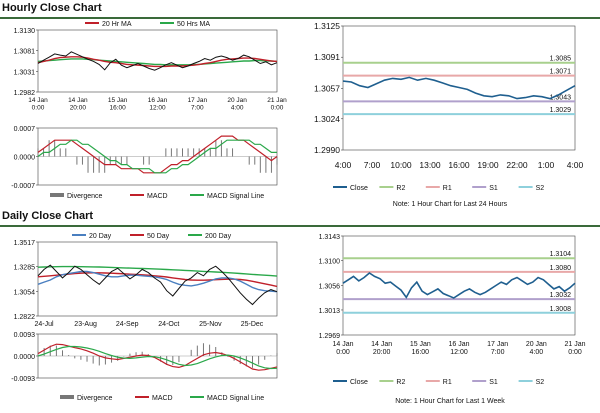 Image resolution: width=600 pixels, height=413 pixels. What do you see at coordinates (327, 57) in the screenshot?
I see `hourly-1h-ytick-1: 1.3091` at bounding box center [327, 57].